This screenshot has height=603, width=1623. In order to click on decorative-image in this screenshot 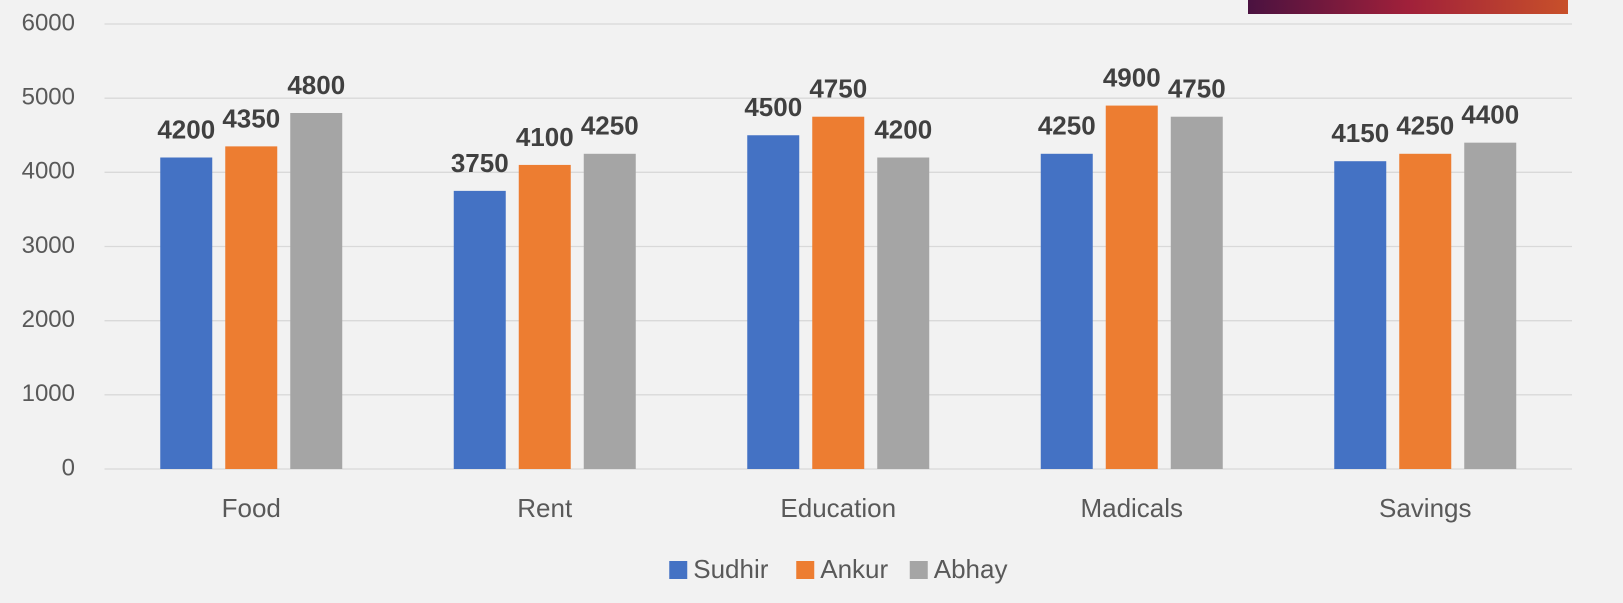, I will do `click(1408, 7)`.